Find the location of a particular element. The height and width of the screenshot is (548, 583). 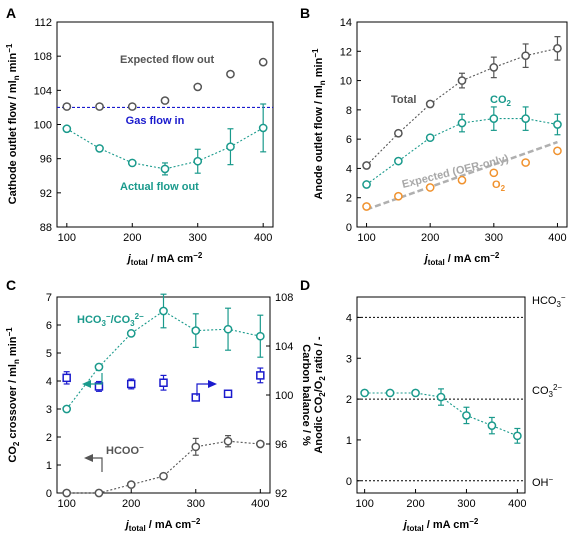

annotation-hco3-co3: HCO3−/CO32− is located at coordinates (110, 320).